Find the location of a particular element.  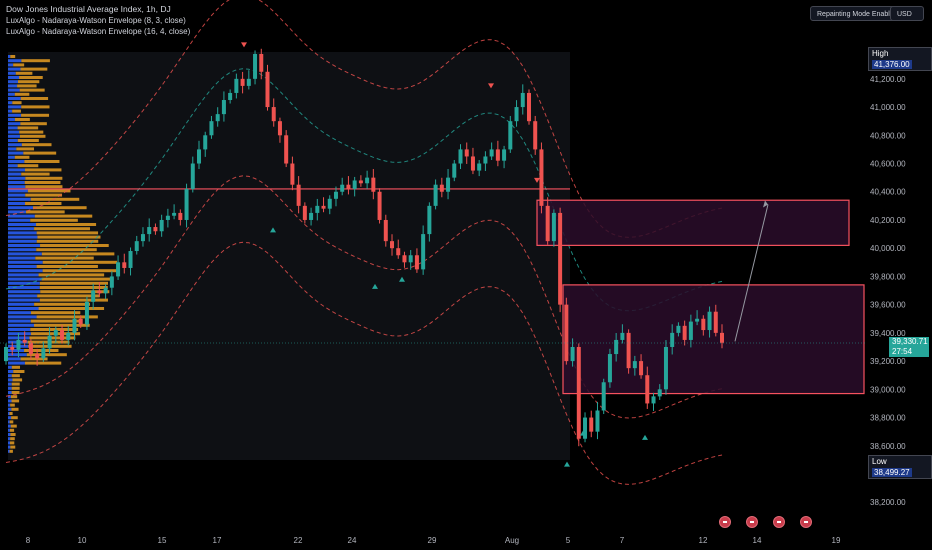

price-tick: 40,200.00 is located at coordinates (888, 220).